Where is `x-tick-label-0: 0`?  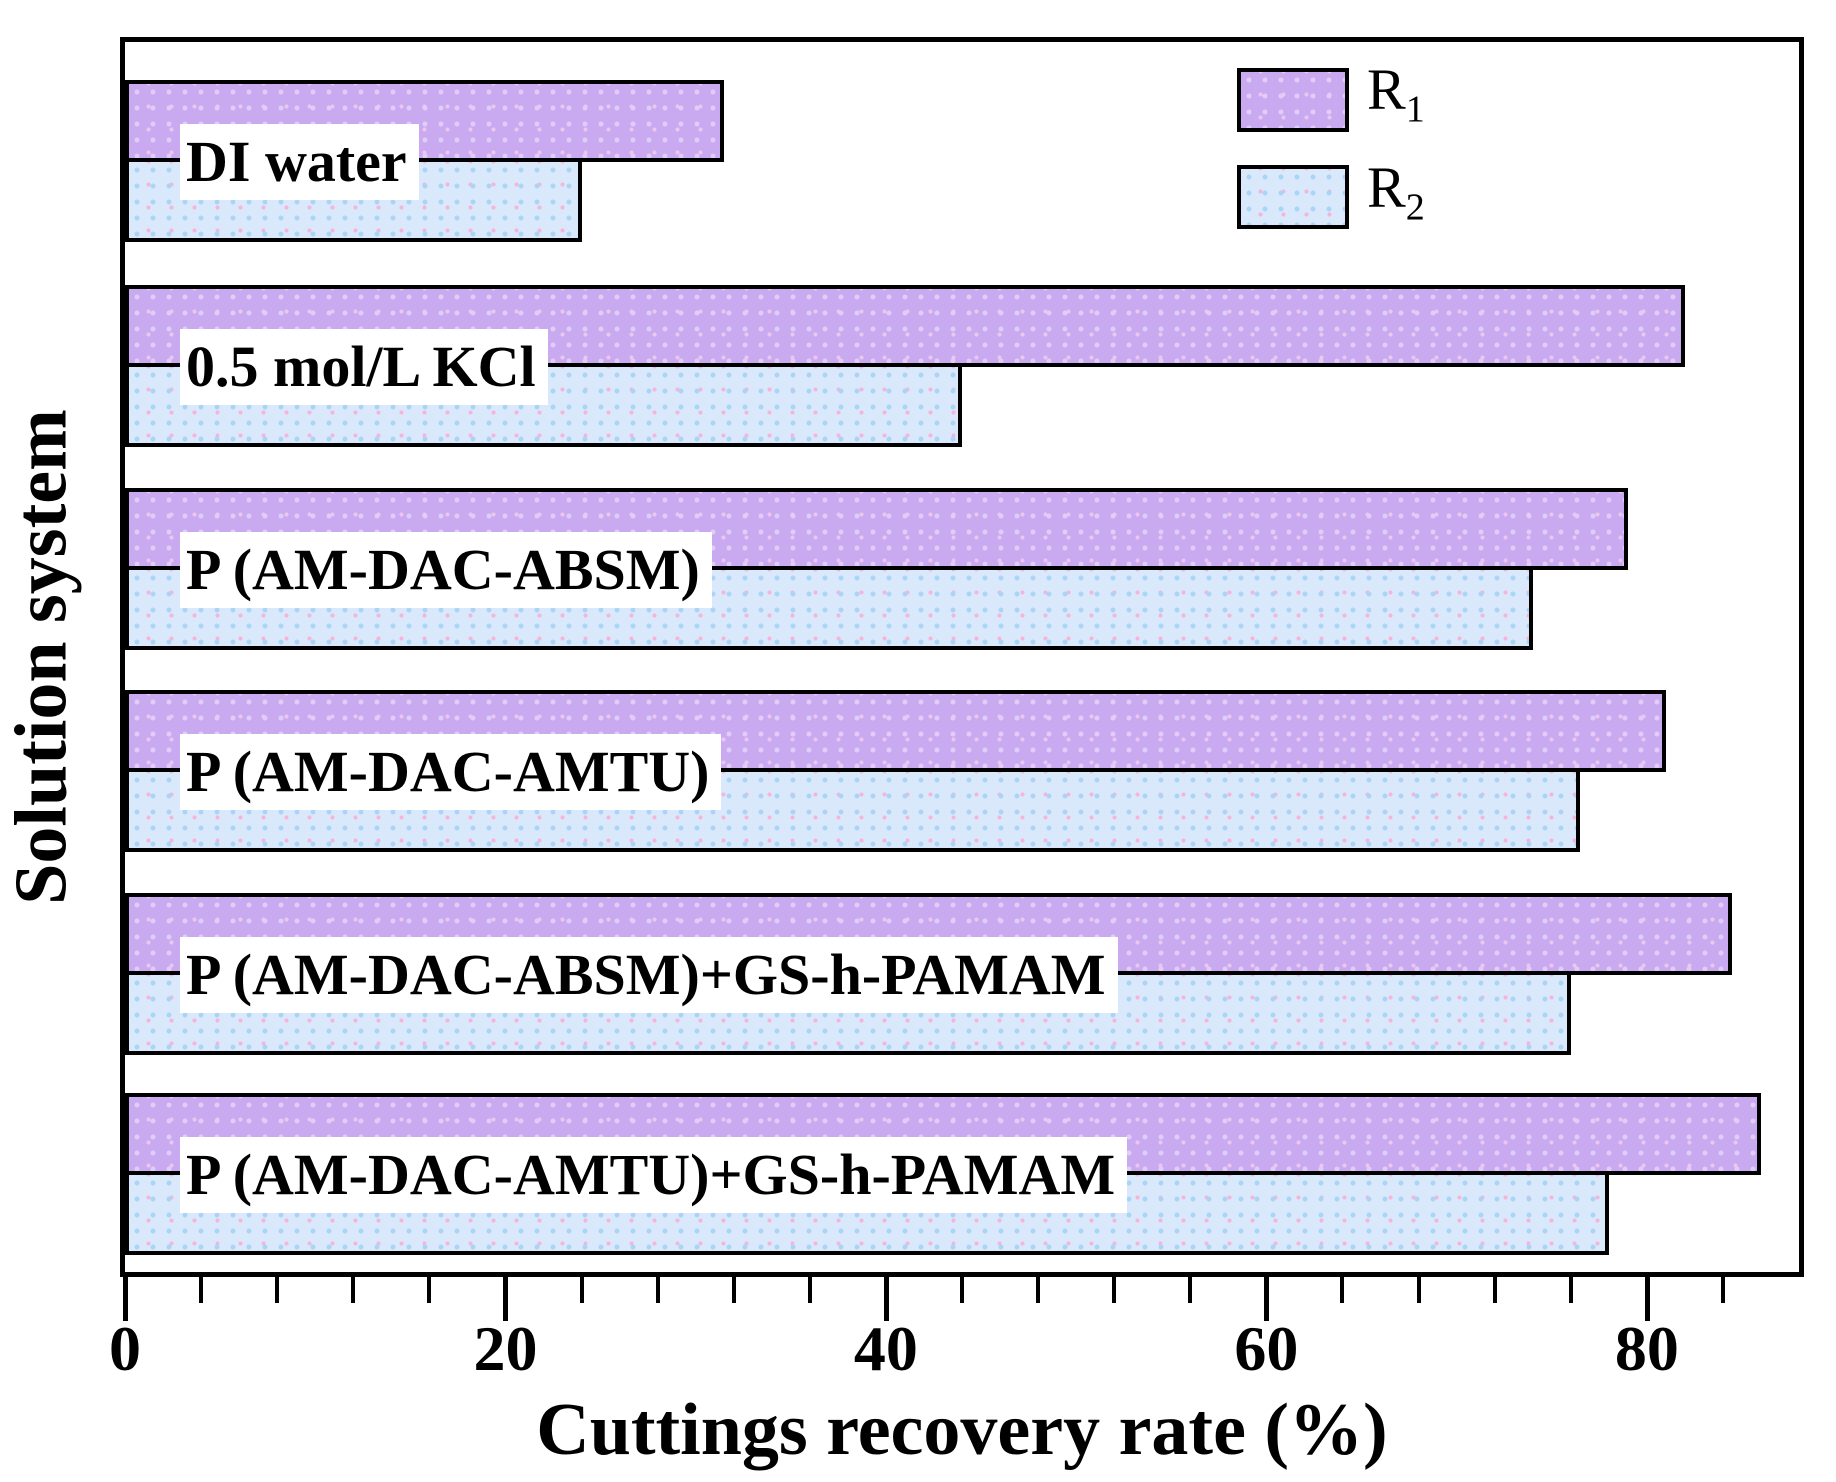
x-tick-label-0: 0 is located at coordinates (125, 1348).